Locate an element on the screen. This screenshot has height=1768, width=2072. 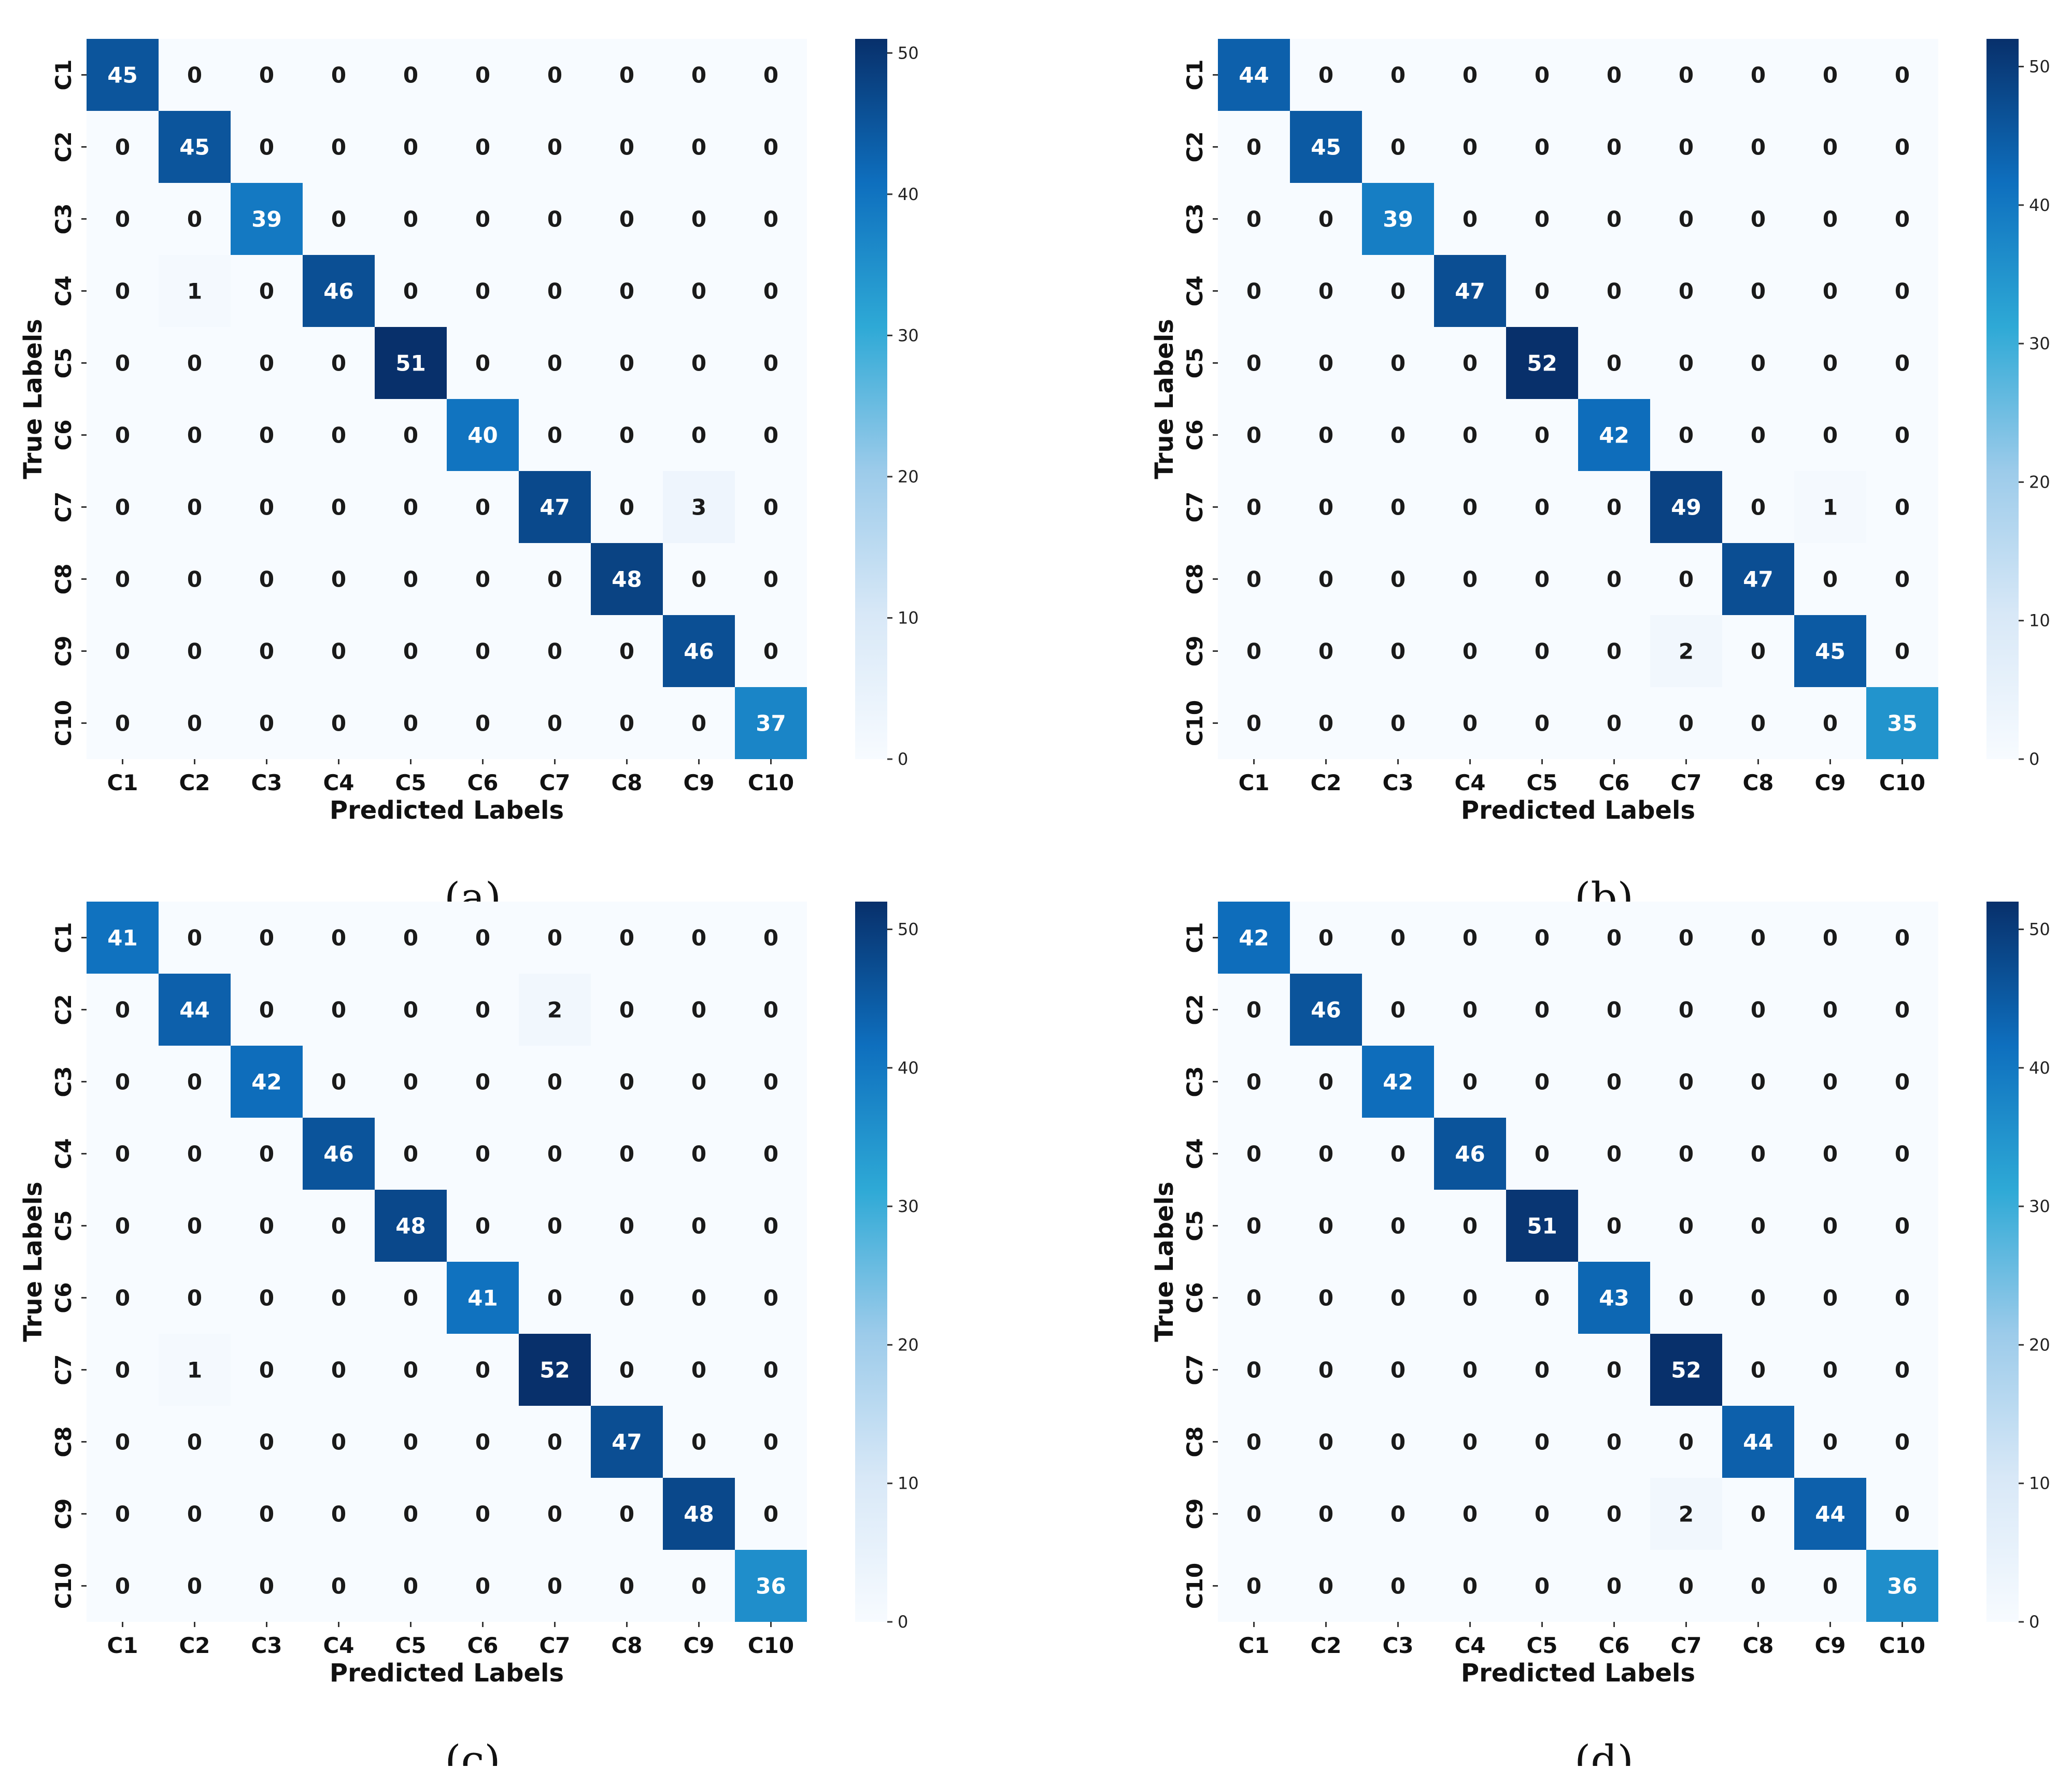
y-tick-label: C8 is located at coordinates (63, 578).